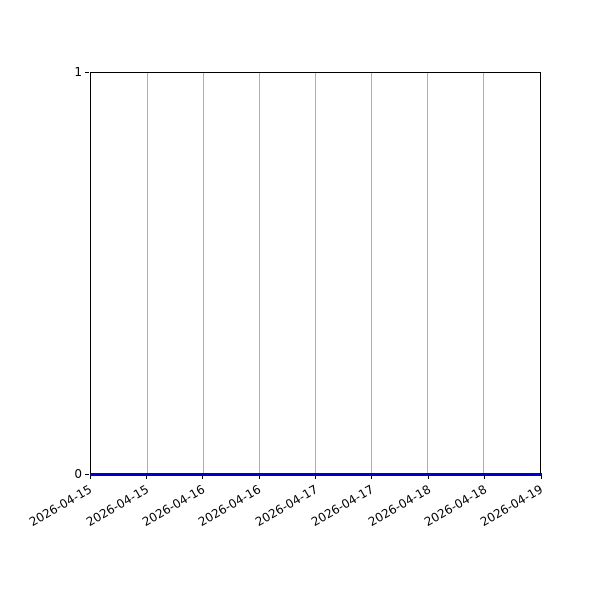  Describe the element at coordinates (512, 506) in the screenshot. I see `x-tick-label: 2026-04-19` at that location.